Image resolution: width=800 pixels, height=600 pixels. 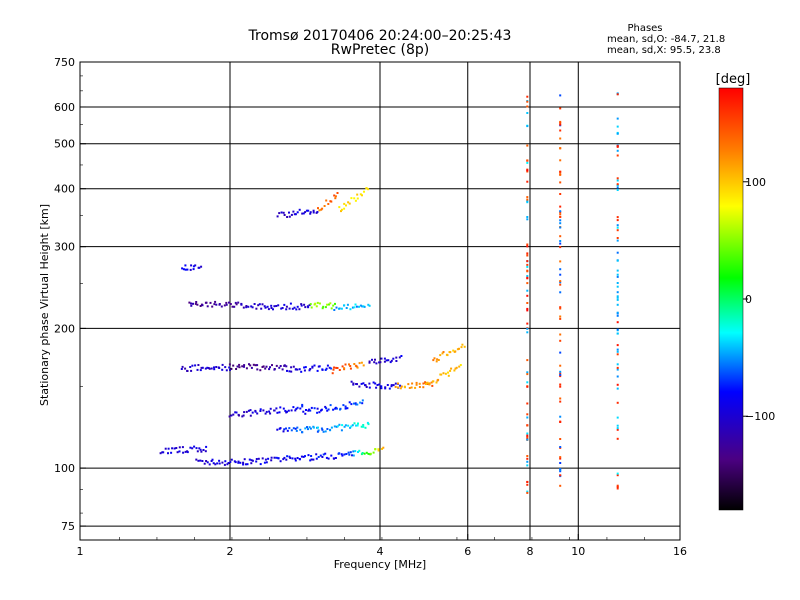 What do you see at coordinates (760, 416) in the screenshot?
I see `colorbar-tick-label: −100` at bounding box center [760, 416].